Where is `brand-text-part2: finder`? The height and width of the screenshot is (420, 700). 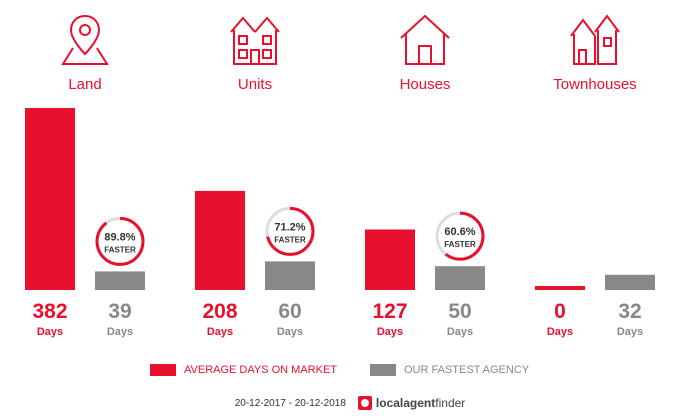 brand-text-part2: finder is located at coordinates (450, 403).